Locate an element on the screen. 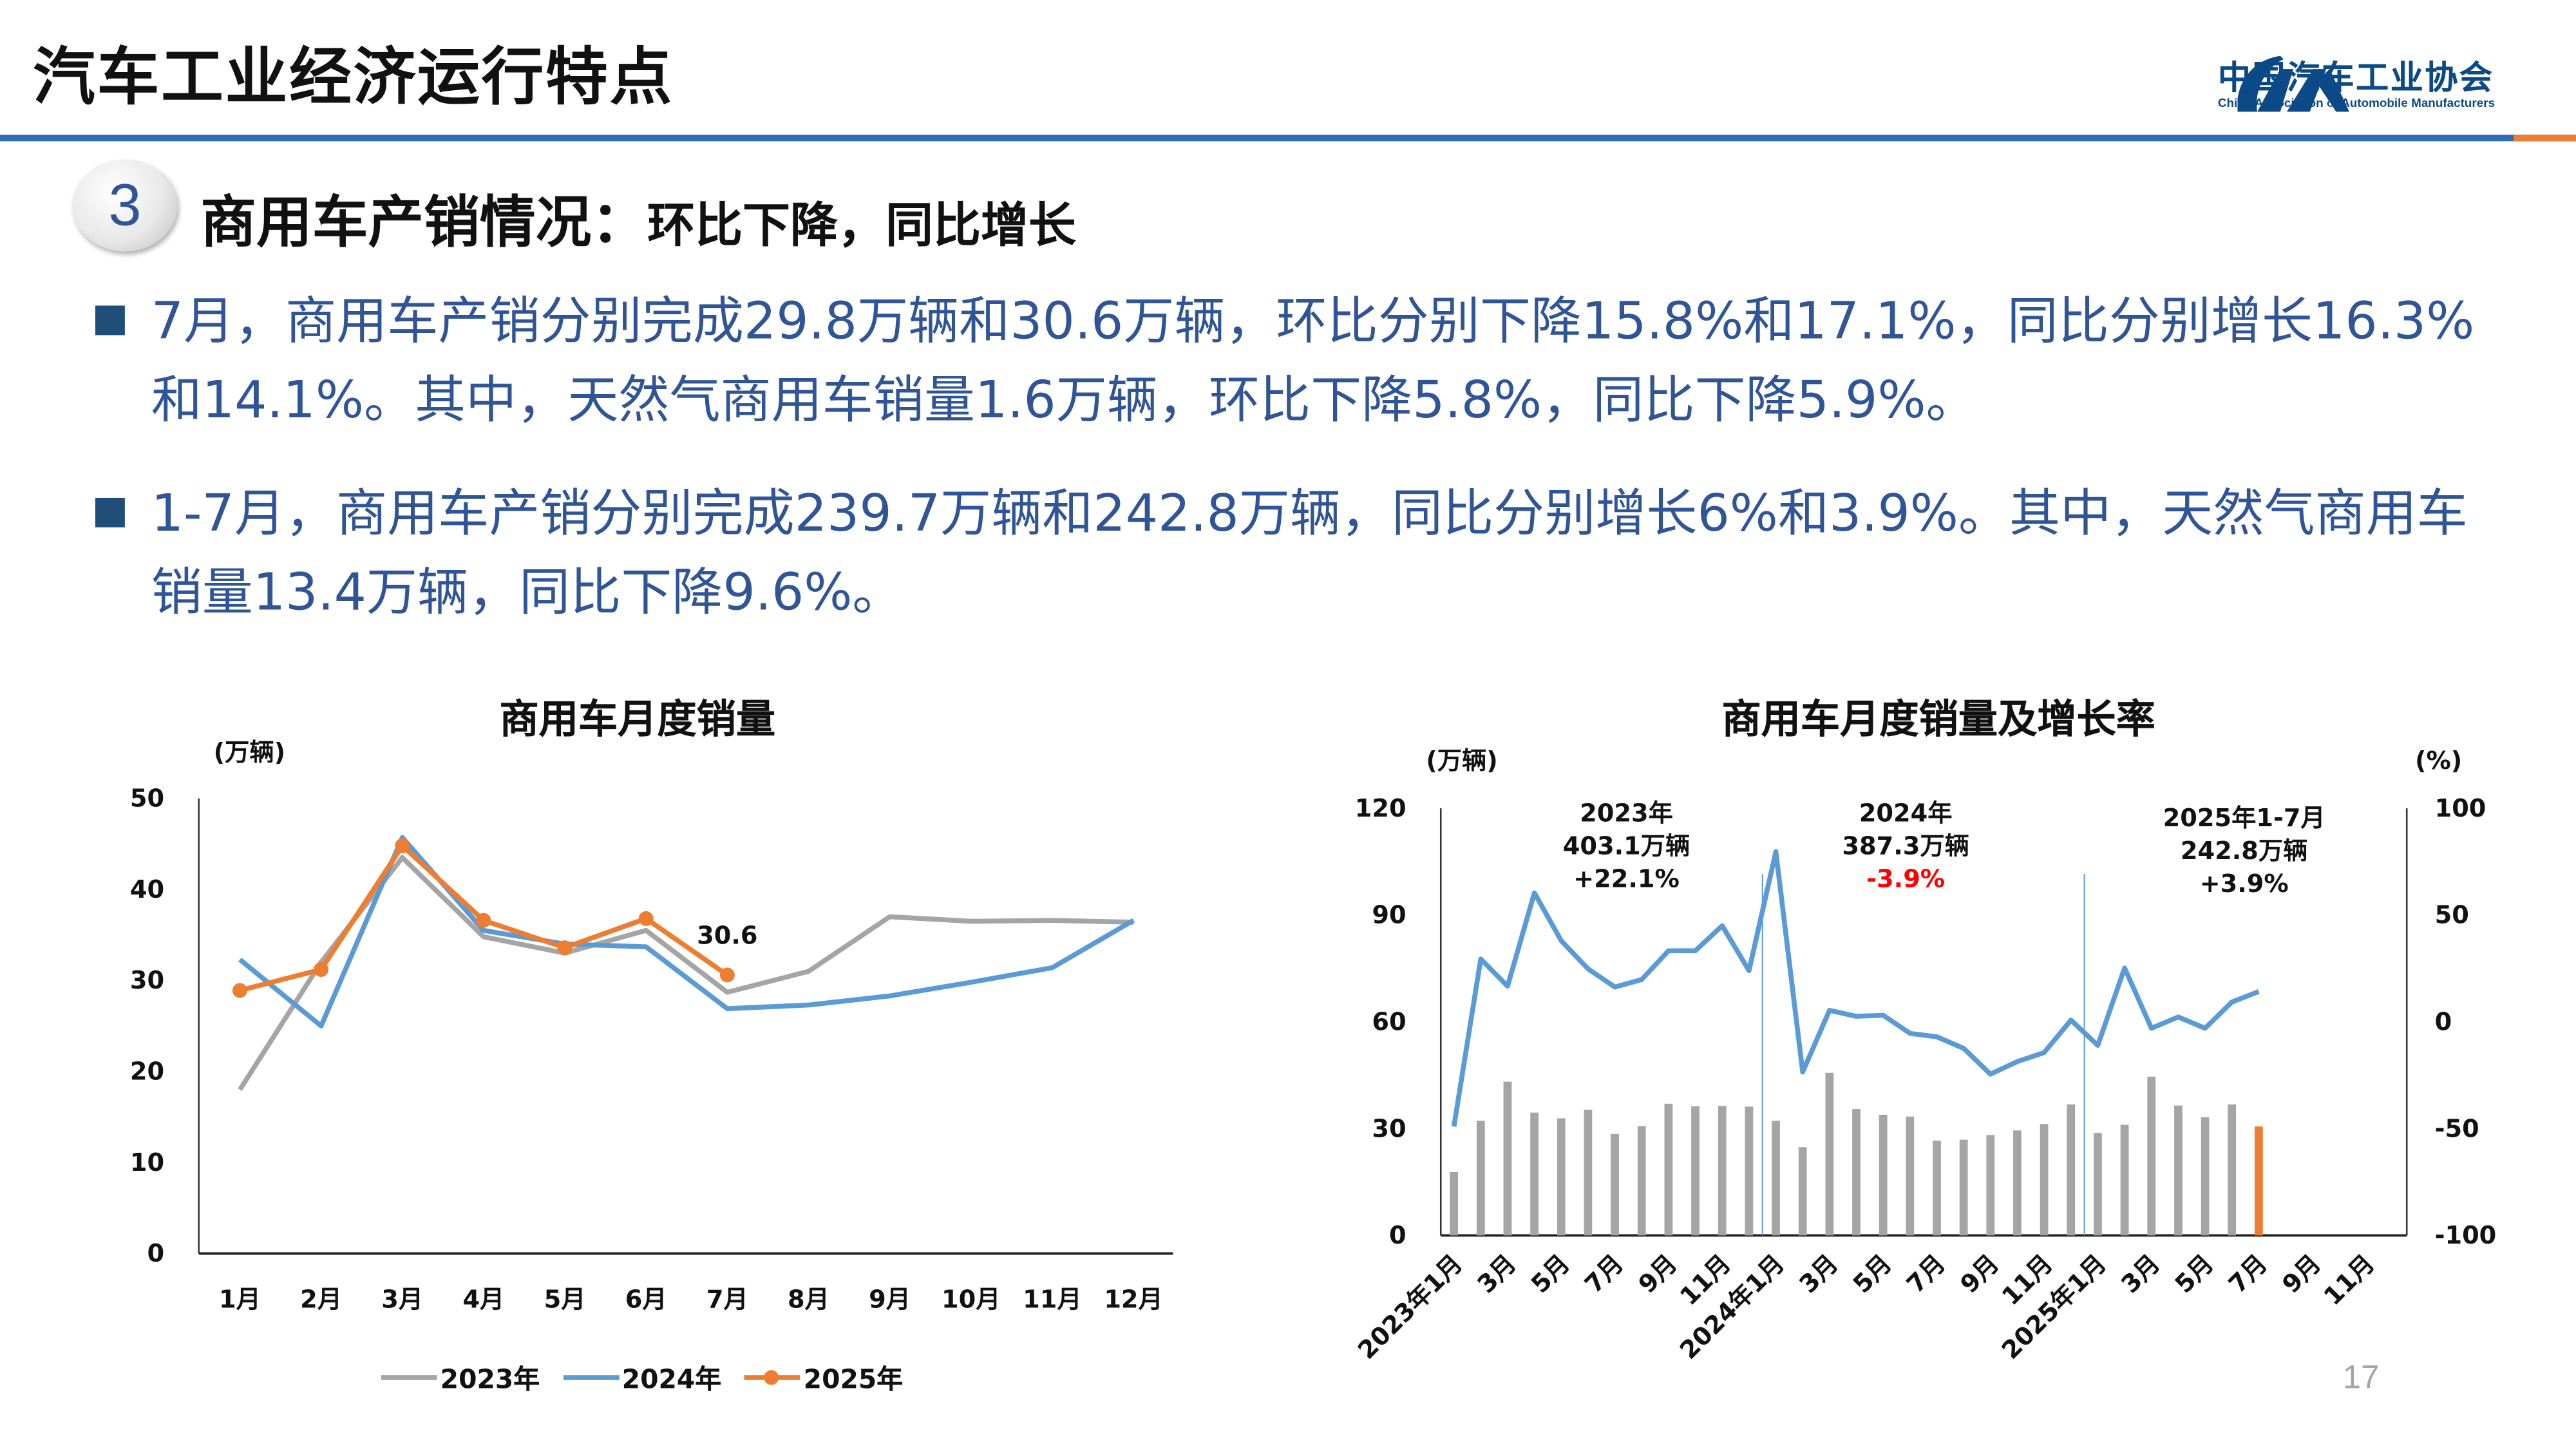  left-y-tick-label: 30 is located at coordinates (1389, 1128).